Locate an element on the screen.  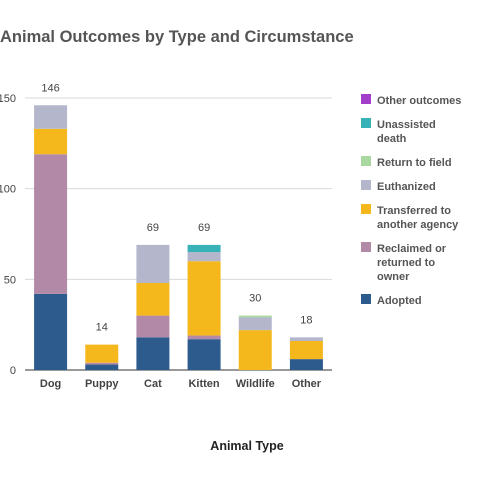
legend-label: Transferred to is located at coordinates (414, 211).